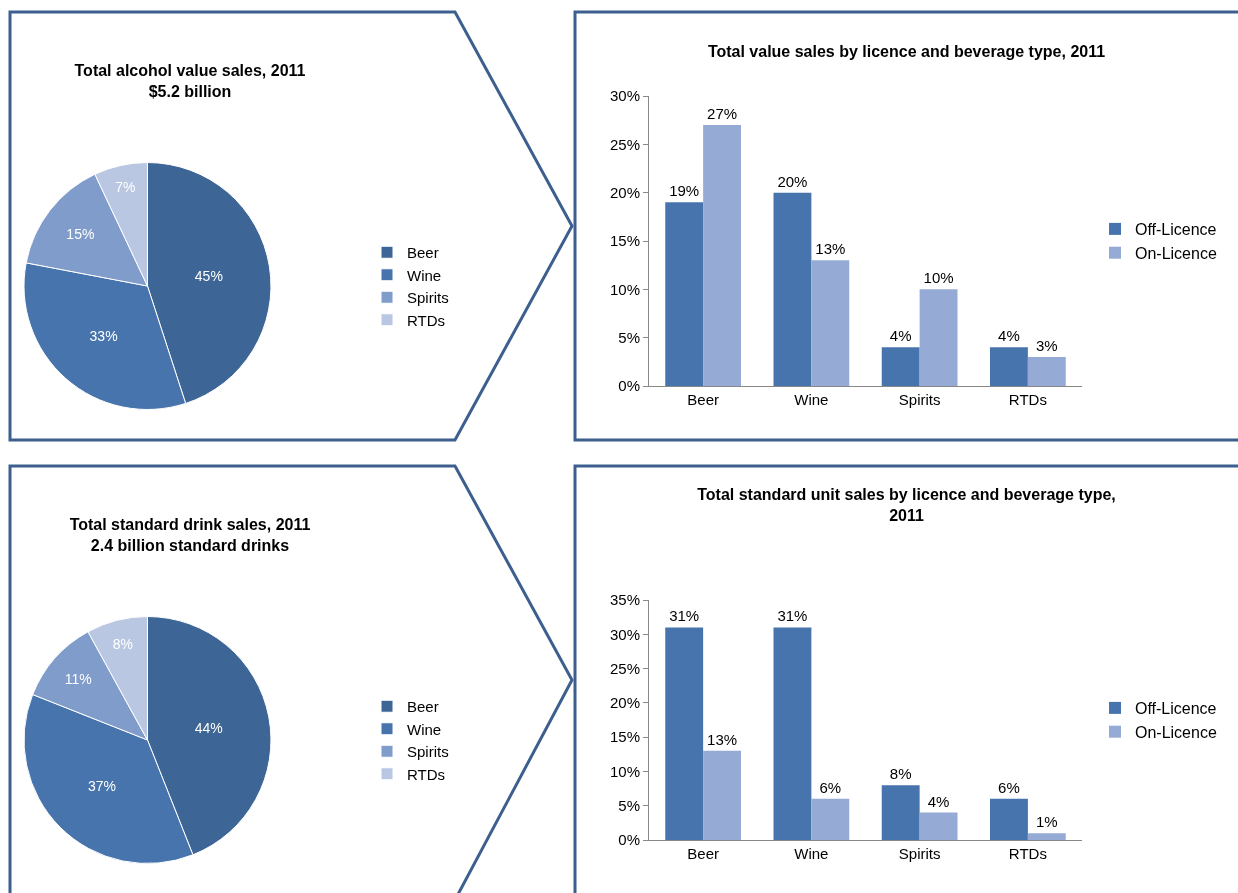 The height and width of the screenshot is (893, 1238). Describe the element at coordinates (1046, 822) in the screenshot. I see `data-label: 1%` at that location.